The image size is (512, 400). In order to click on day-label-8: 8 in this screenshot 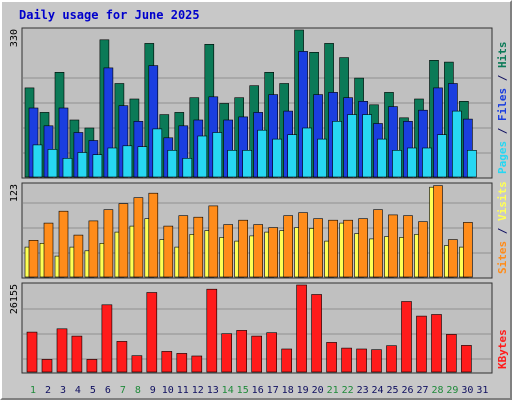, I will do `click(138, 390)`.